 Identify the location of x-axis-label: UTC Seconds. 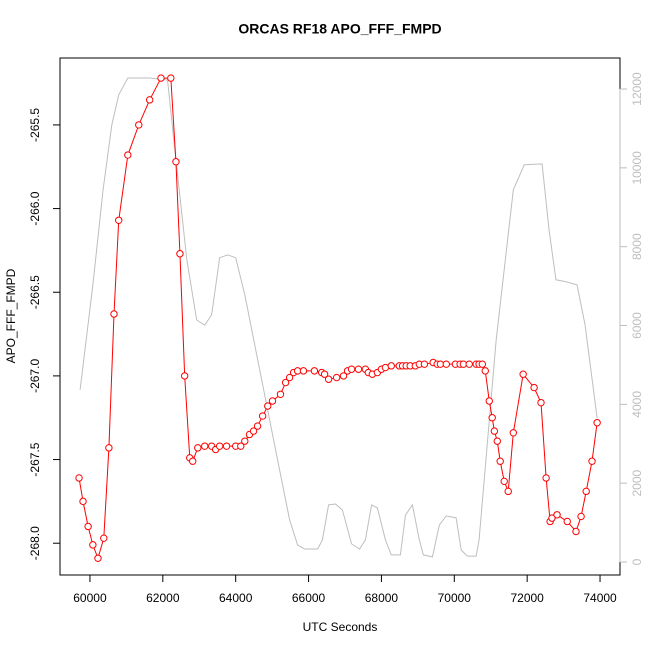
(340, 627).